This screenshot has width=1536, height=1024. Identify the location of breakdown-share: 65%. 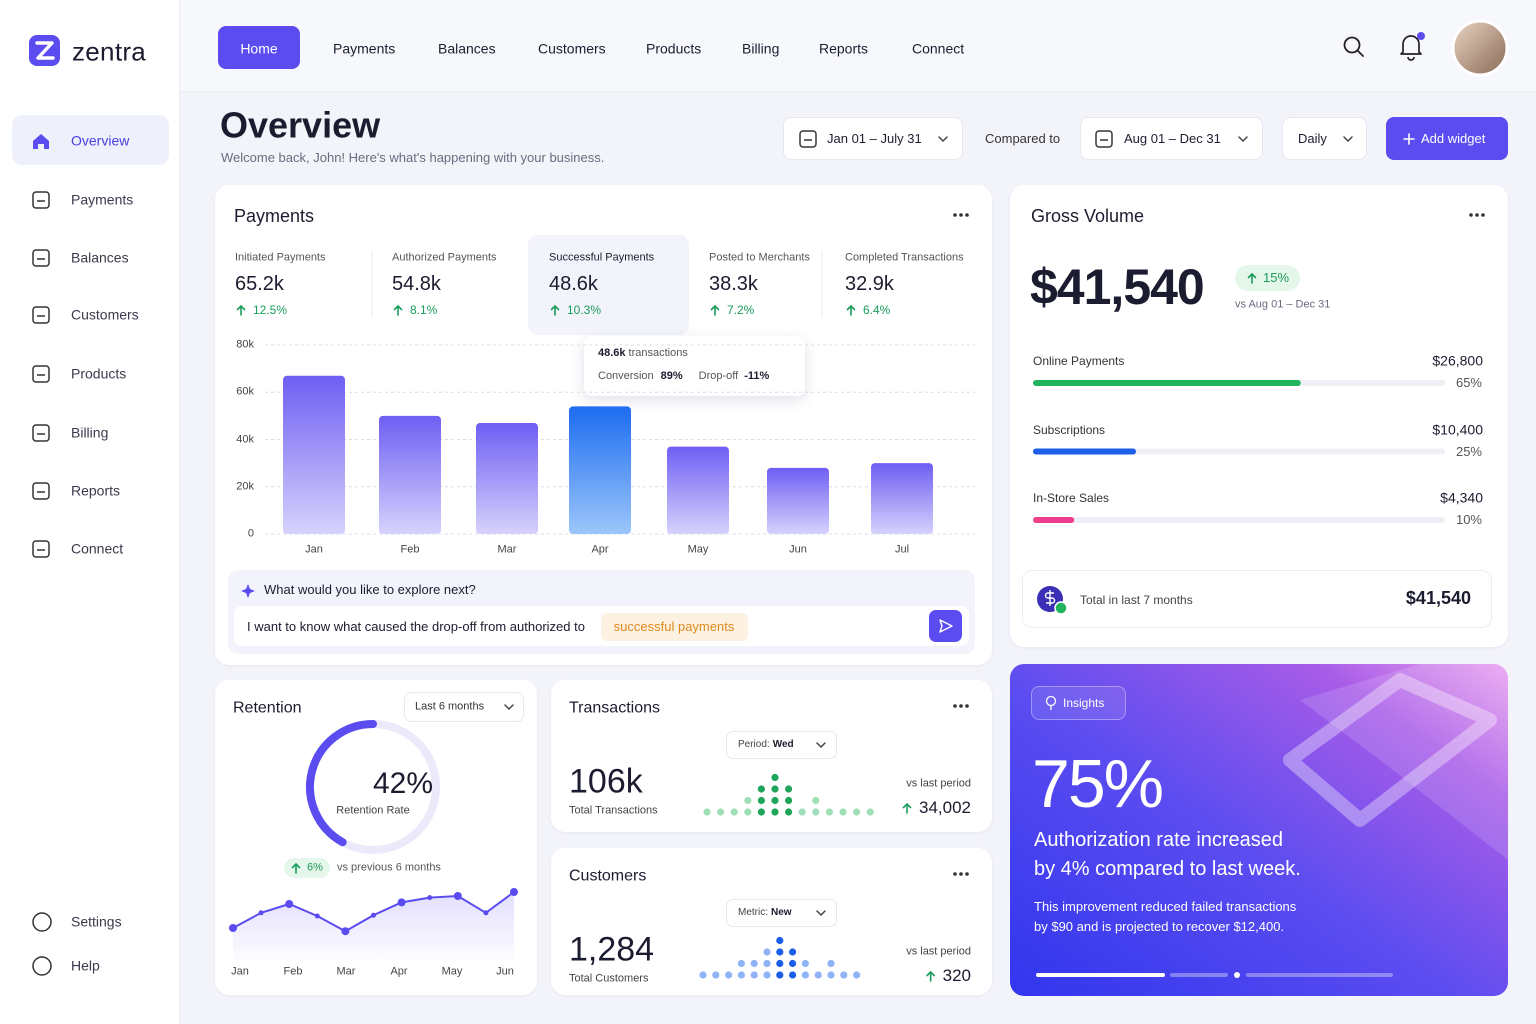
(1468, 383).